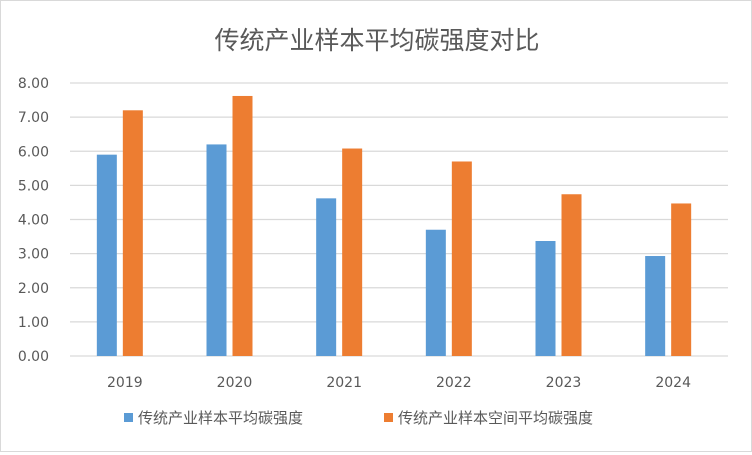  Describe the element at coordinates (376, 40) in the screenshot. I see `chart-title: 传统产业样本平均碳强度对比` at that location.